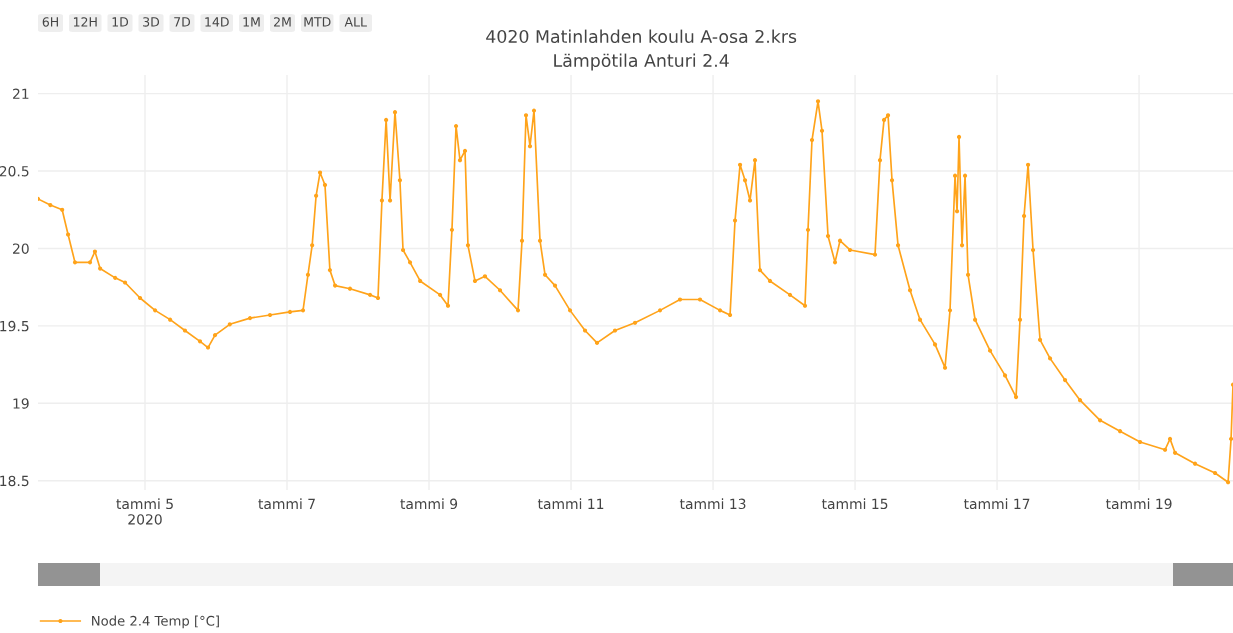 The width and height of the screenshot is (1233, 633). What do you see at coordinates (641, 62) in the screenshot?
I see `chart-subtitle: Lämpötila Anturi 2.4` at bounding box center [641, 62].